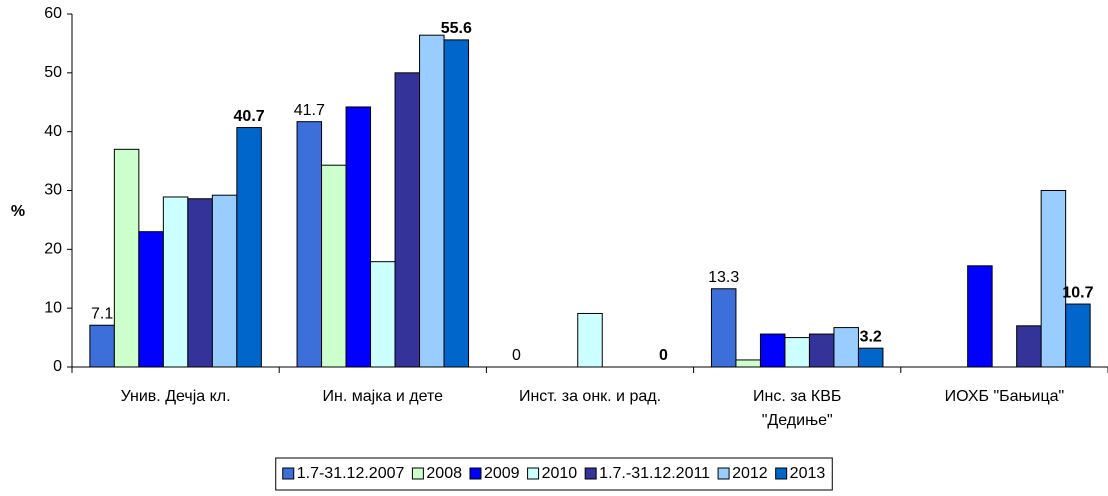 The height and width of the screenshot is (496, 1108). What do you see at coordinates (176, 396) in the screenshot?
I see `x-tick-label: Унив. Дечја кл.` at bounding box center [176, 396].